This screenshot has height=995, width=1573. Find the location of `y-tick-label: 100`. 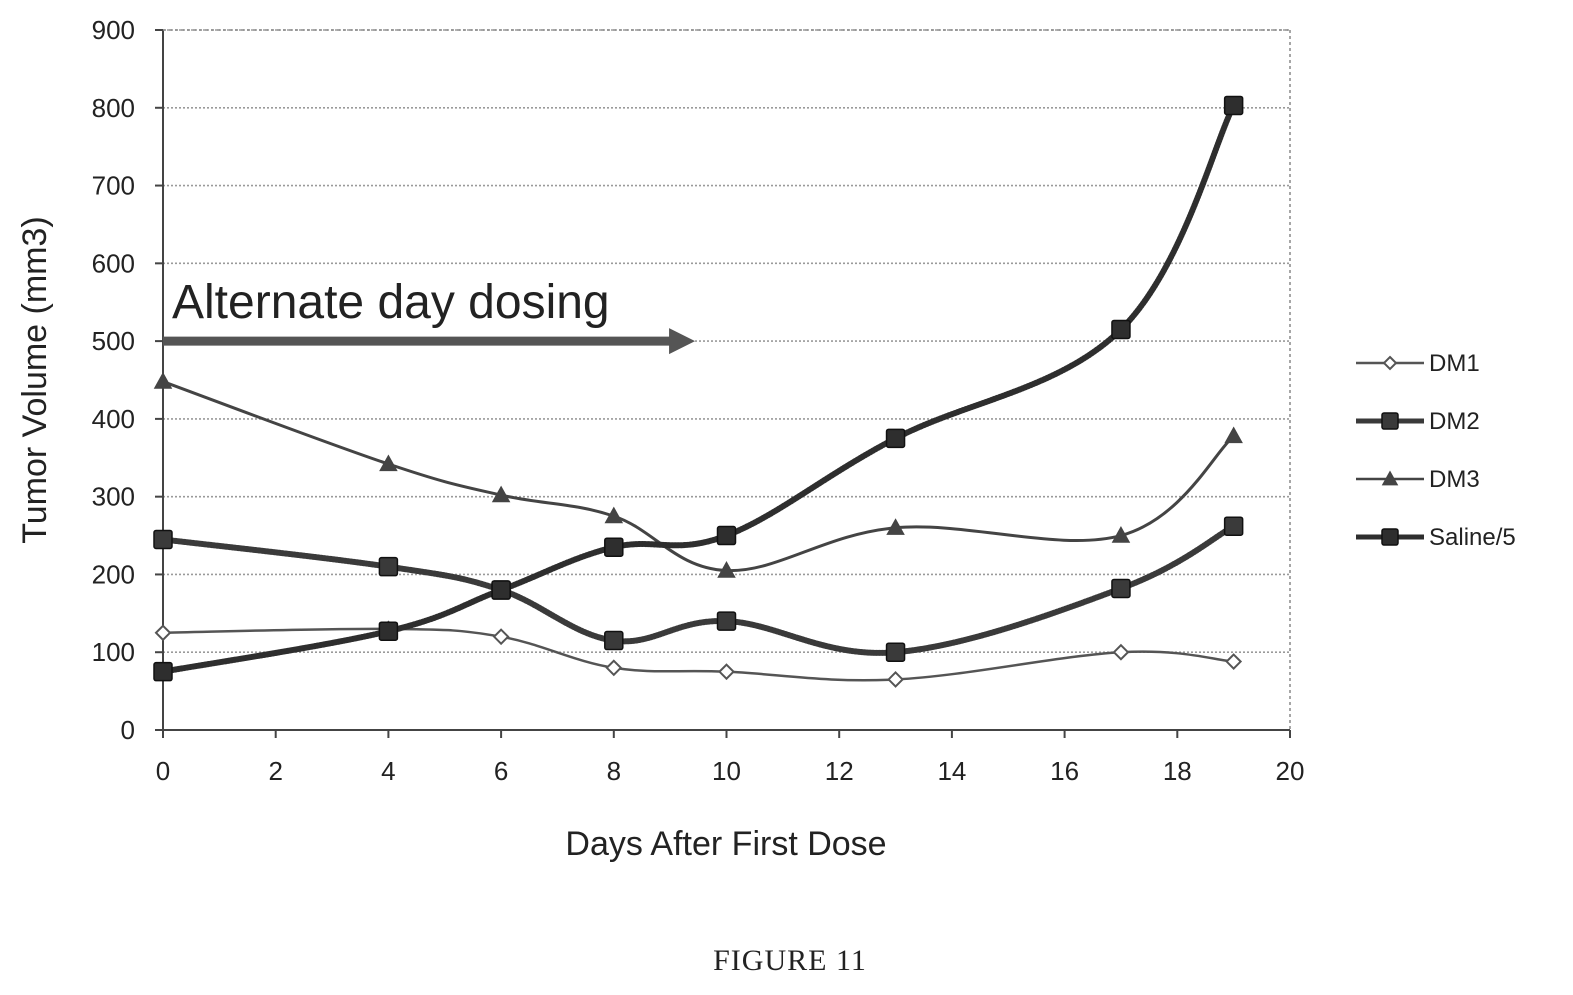

y-tick-label: 100 is located at coordinates (113, 652).